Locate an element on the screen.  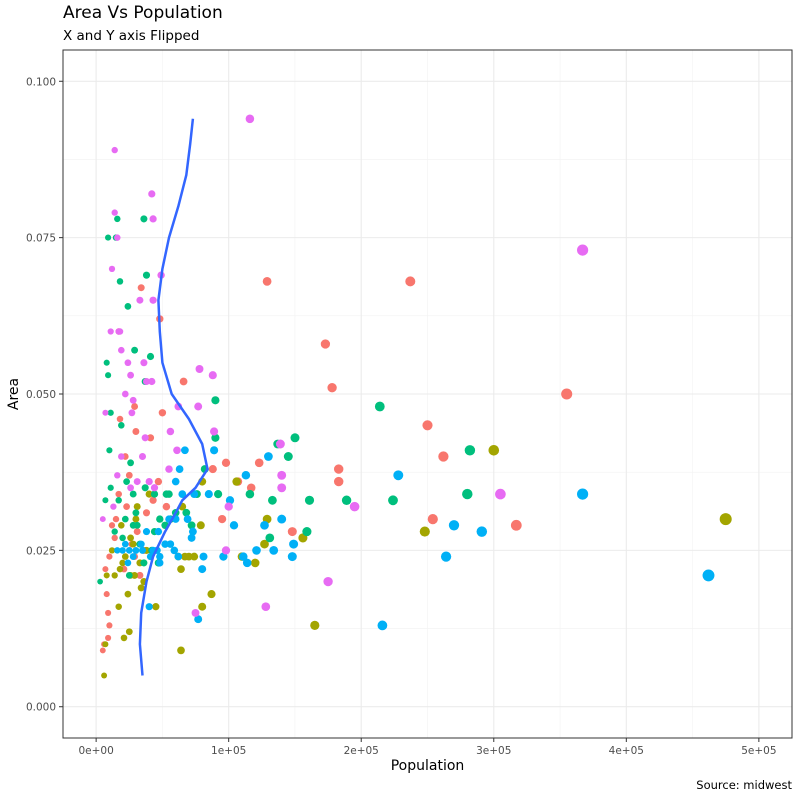
y-tick-label: 0.025 is located at coordinates (41, 551).